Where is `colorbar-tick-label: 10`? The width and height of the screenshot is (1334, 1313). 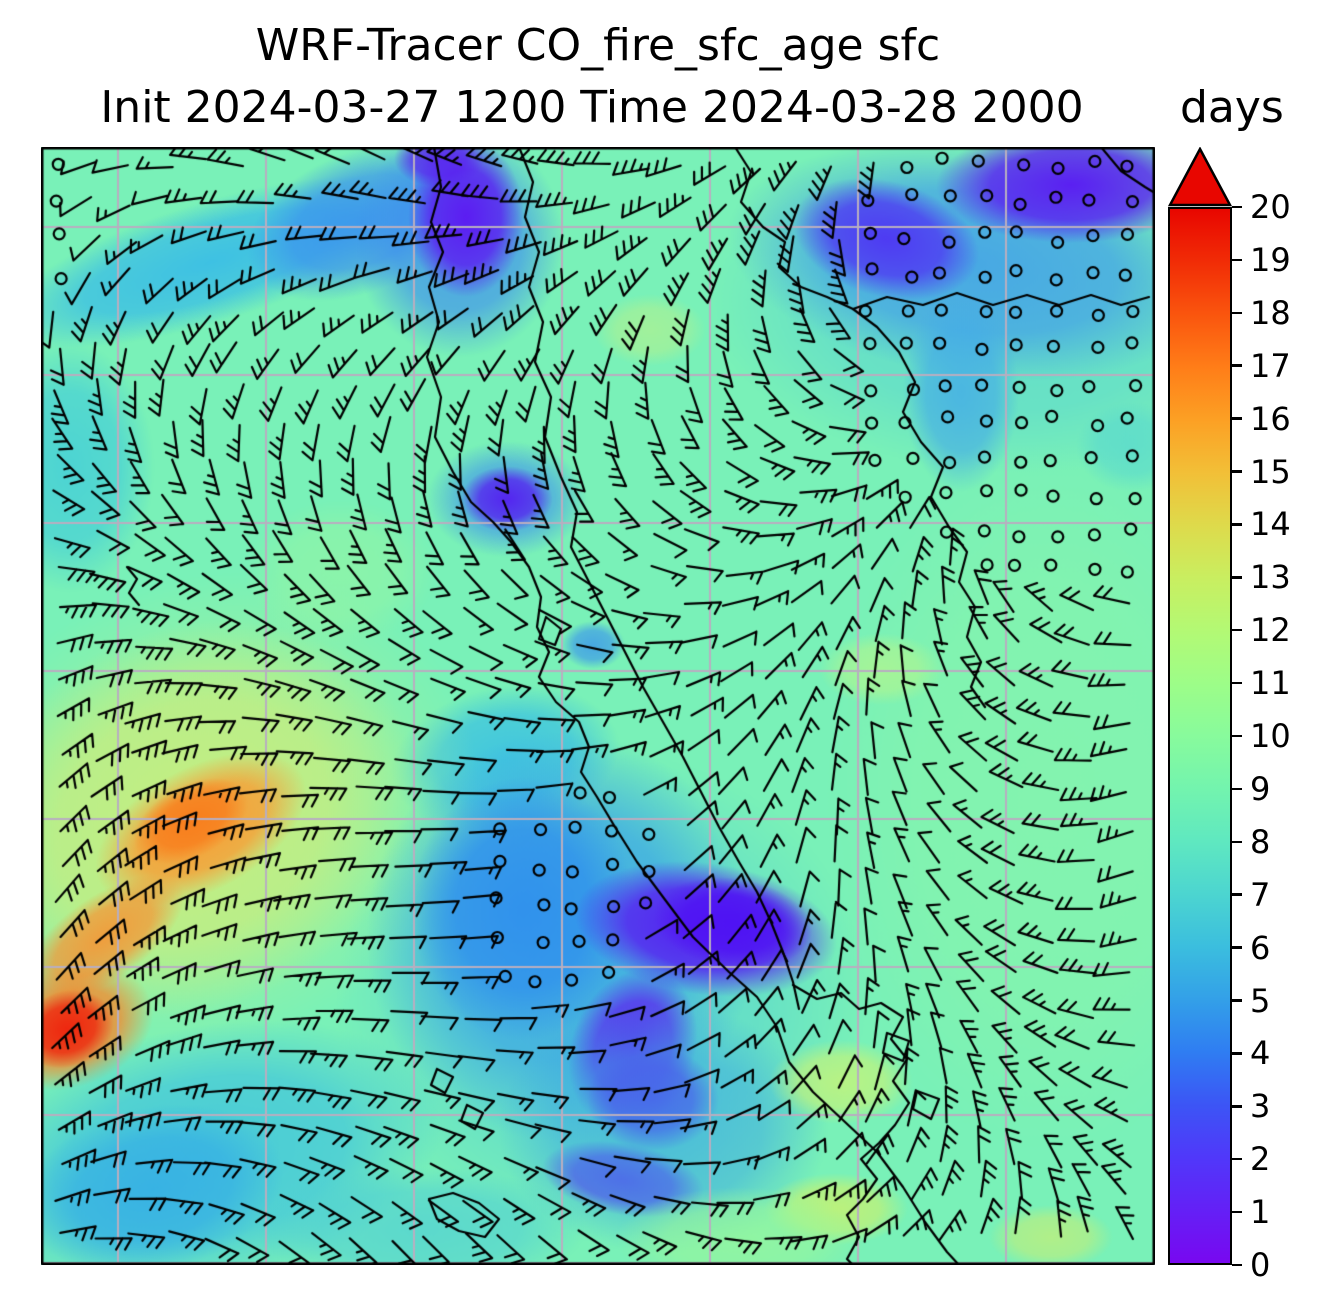
colorbar-tick-label: 10 is located at coordinates (1270, 736).